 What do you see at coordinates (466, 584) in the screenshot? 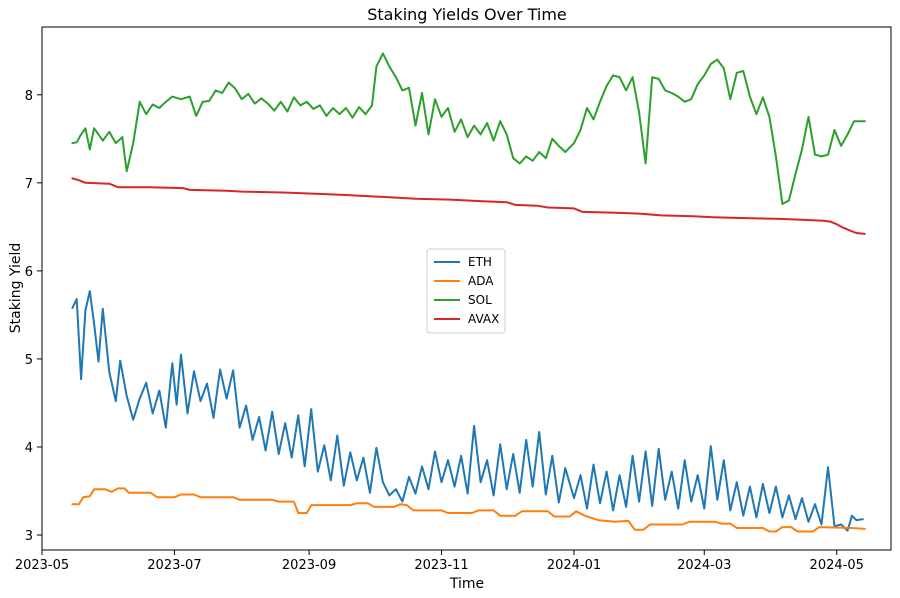
I see `x-axis-title: Time` at bounding box center [466, 584].